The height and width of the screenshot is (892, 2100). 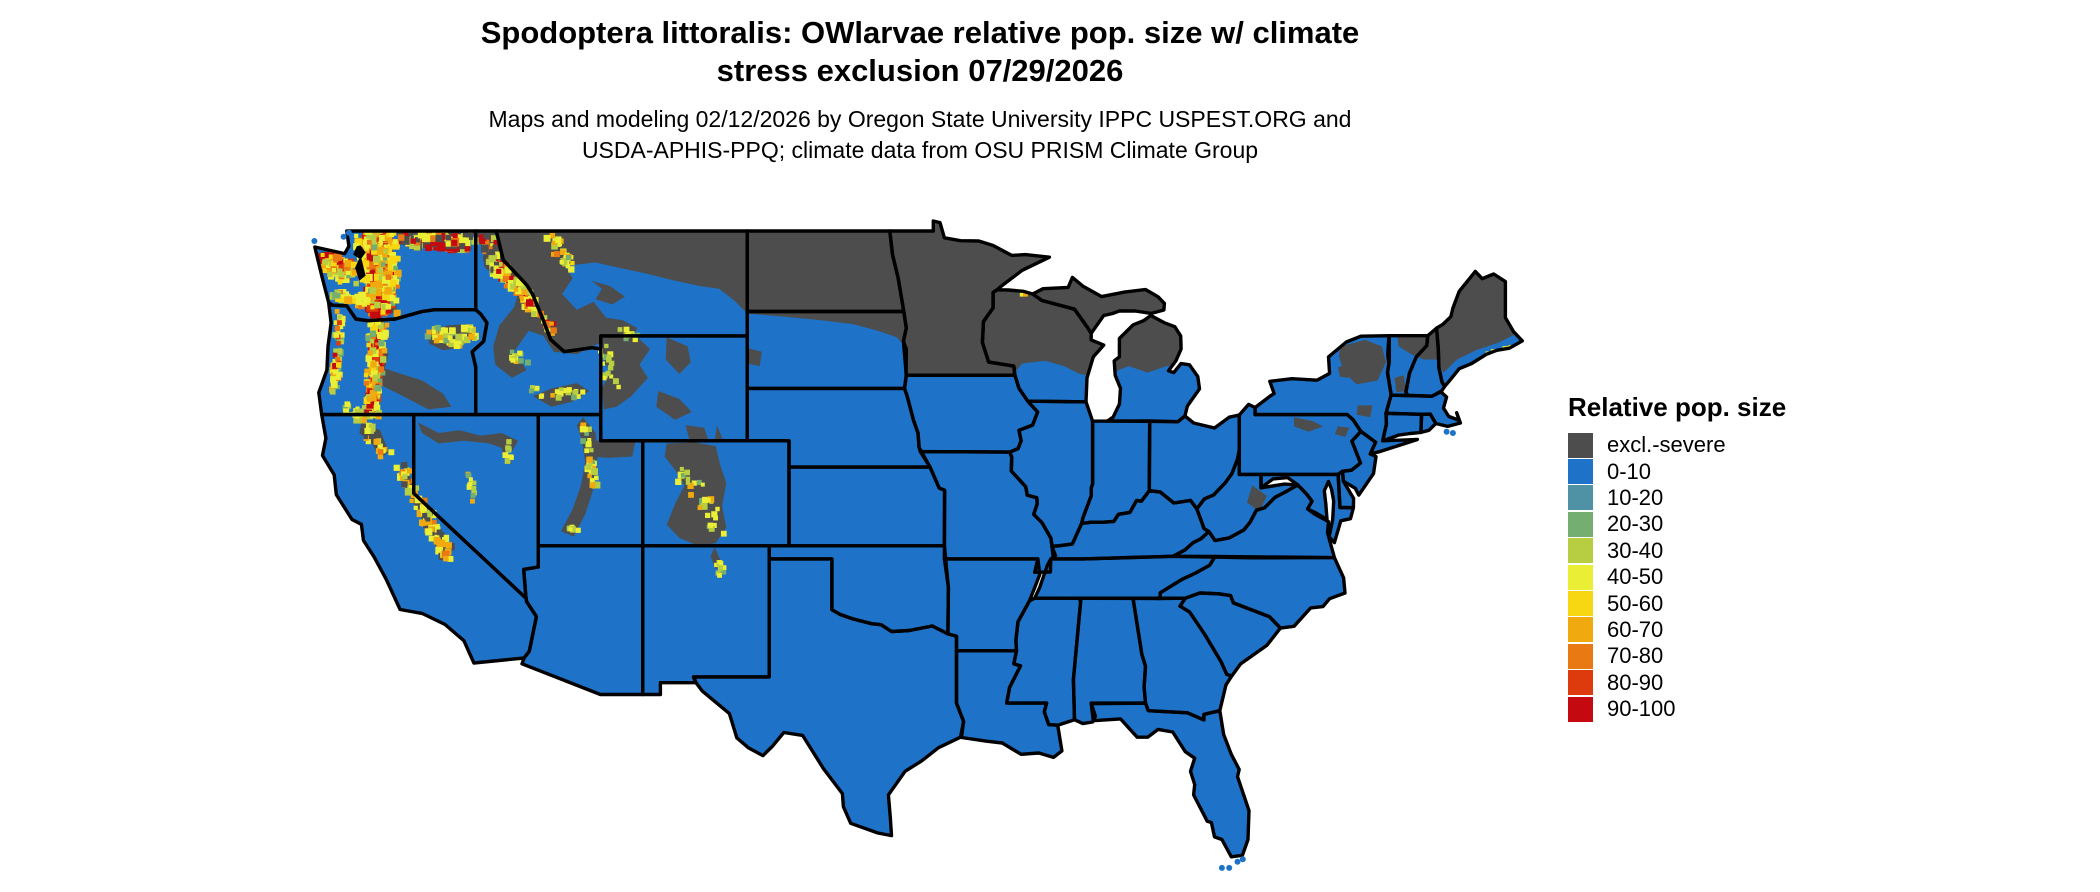 I want to click on legend-item: 0-10, so click(x=1728, y=471).